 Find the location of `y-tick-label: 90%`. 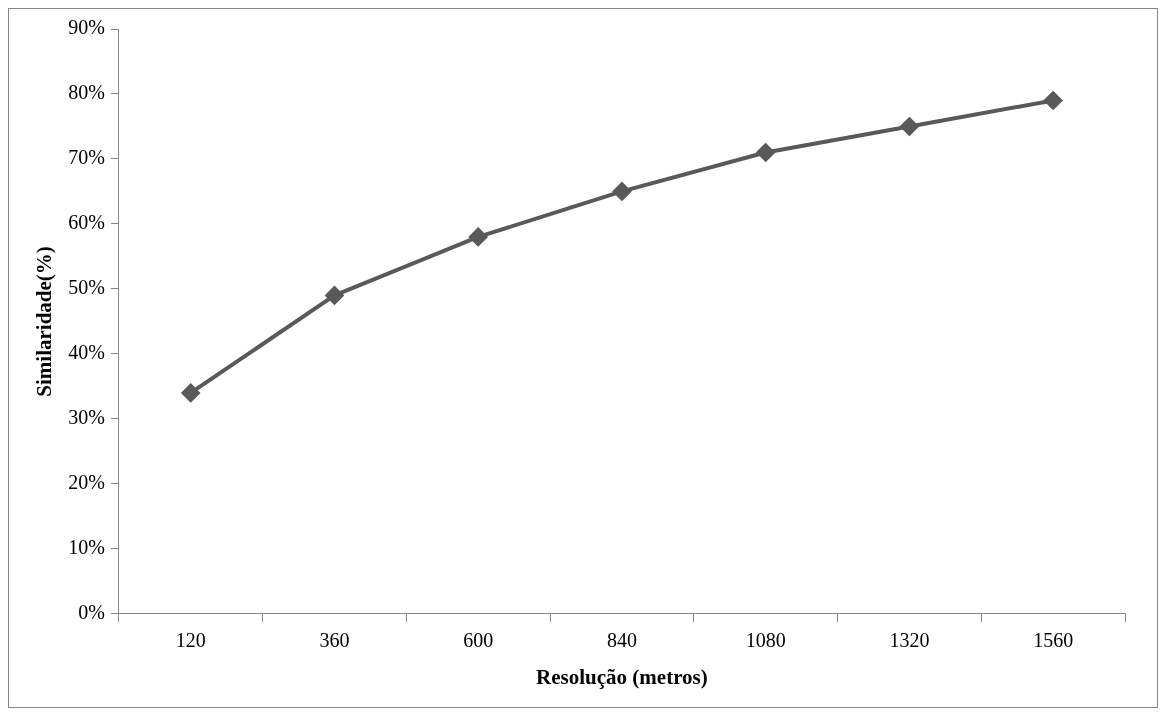

y-tick-label: 90% is located at coordinates (86, 27).